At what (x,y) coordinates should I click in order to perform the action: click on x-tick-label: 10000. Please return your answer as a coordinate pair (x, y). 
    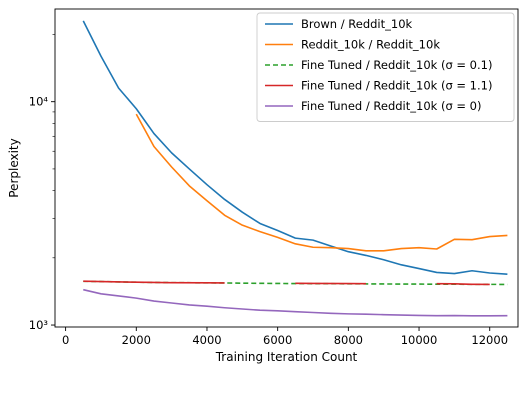
    Looking at the image, I should click on (419, 340).